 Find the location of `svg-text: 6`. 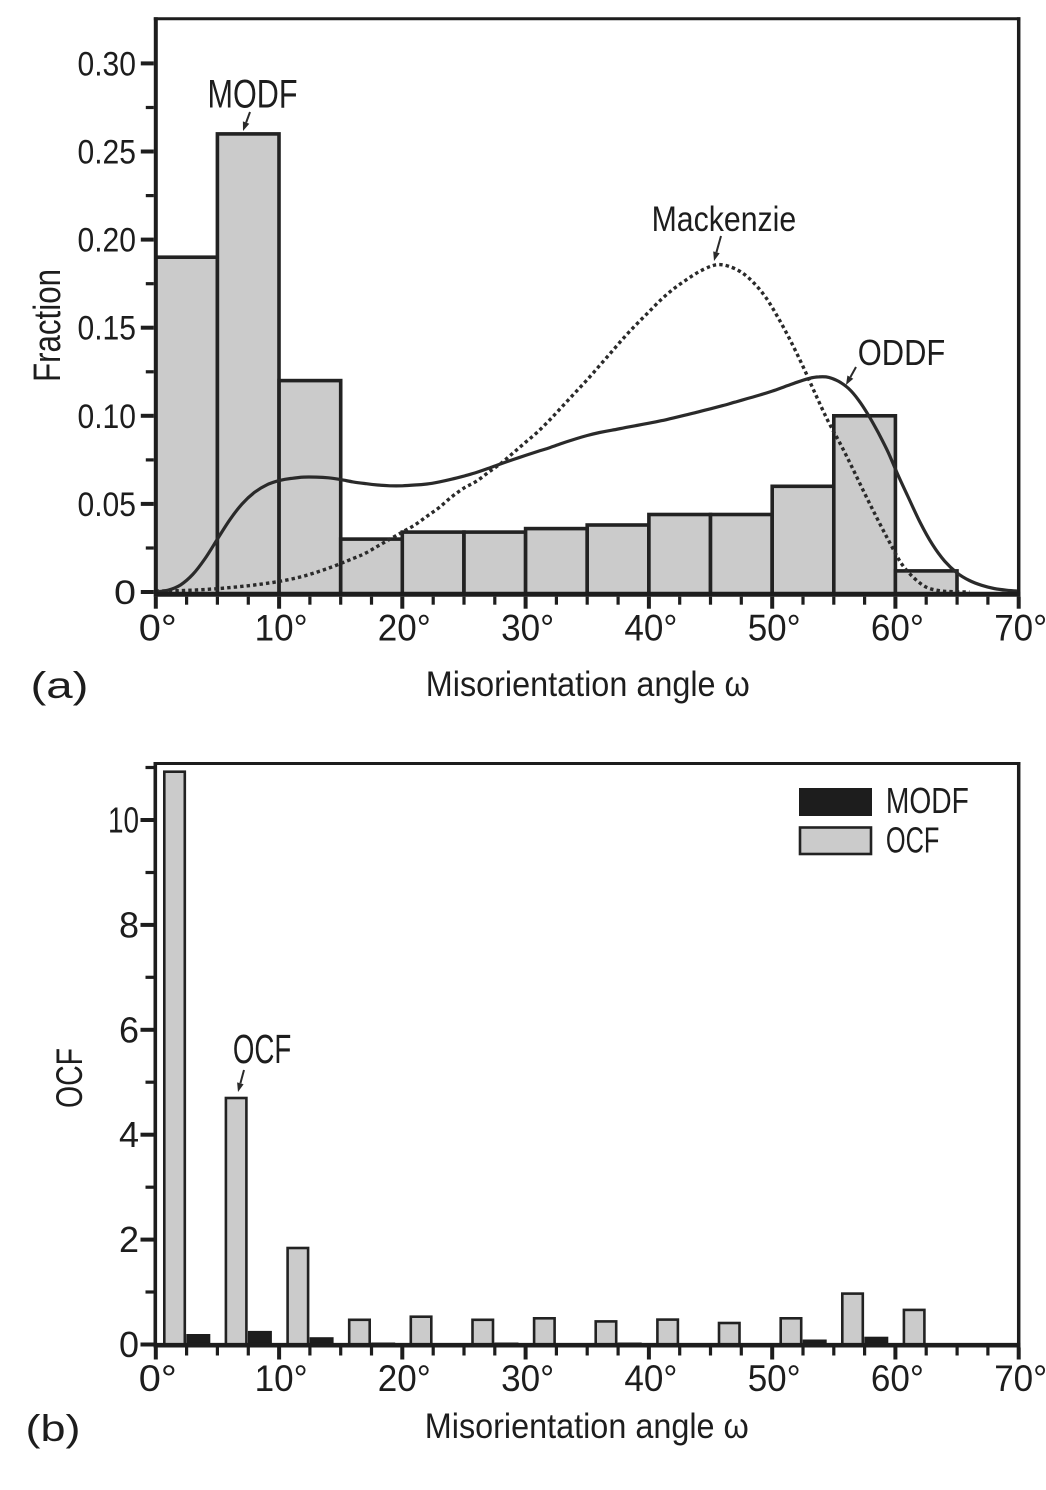

svg-text: 6 is located at coordinates (129, 1029).